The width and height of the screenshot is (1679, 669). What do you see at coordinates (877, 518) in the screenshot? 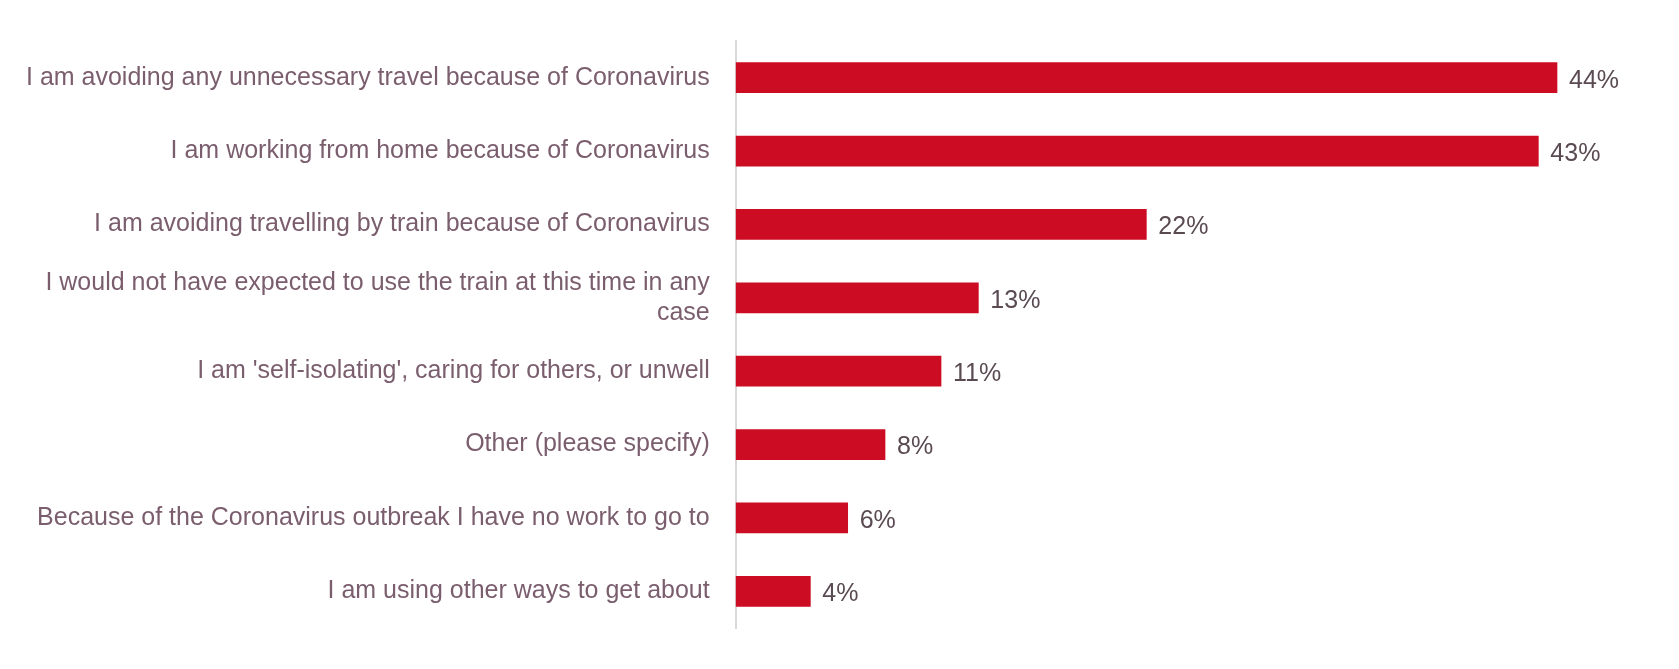
I see `data-label: 6%` at bounding box center [877, 518].